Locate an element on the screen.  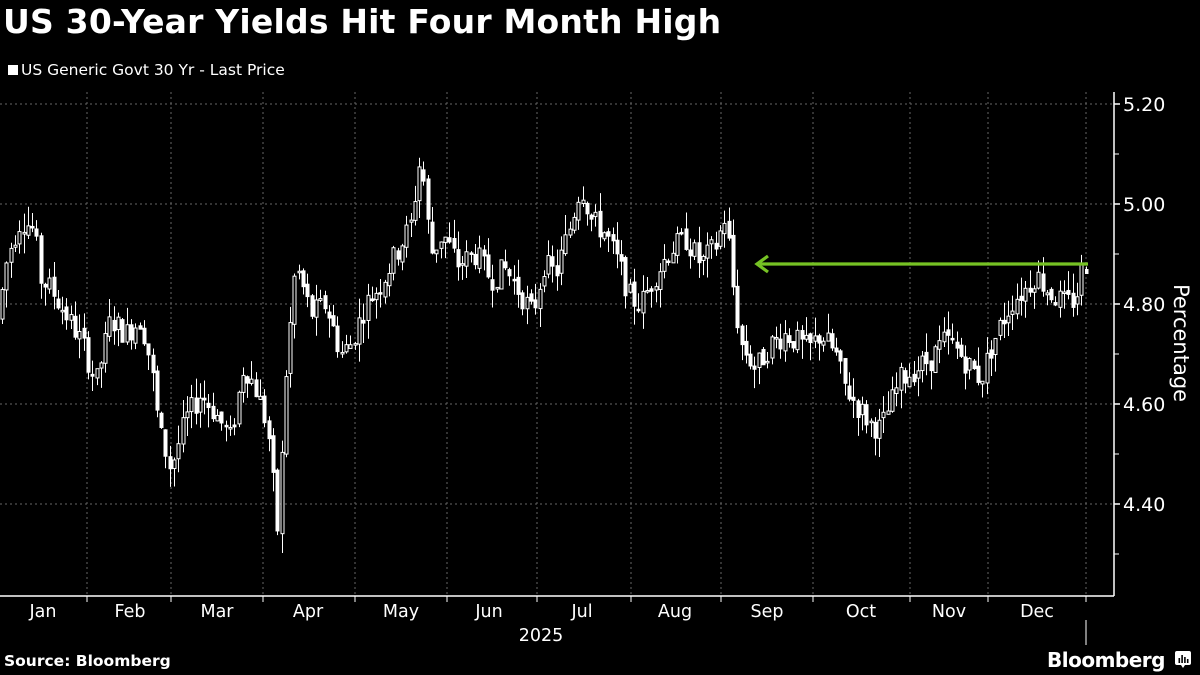
y-tick-label: 4.60 is located at coordinates (1144, 405).